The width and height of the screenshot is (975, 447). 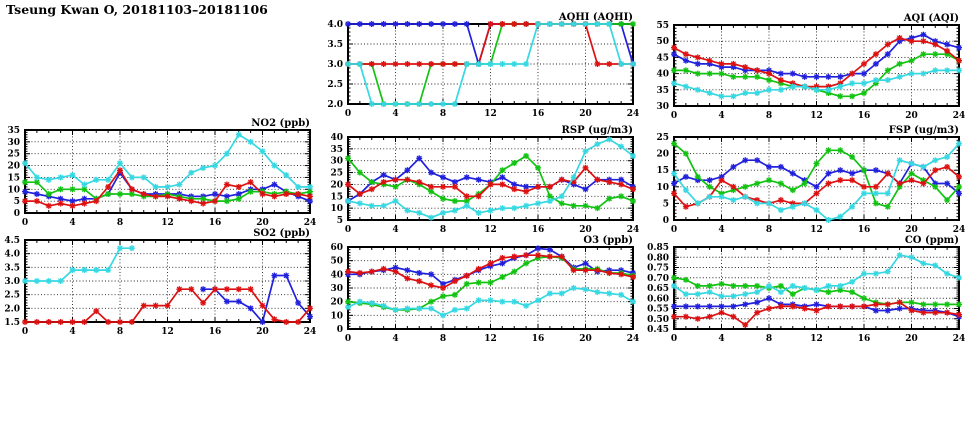 I want to click on o3-title: O3 (ppb), so click(x=608, y=240).